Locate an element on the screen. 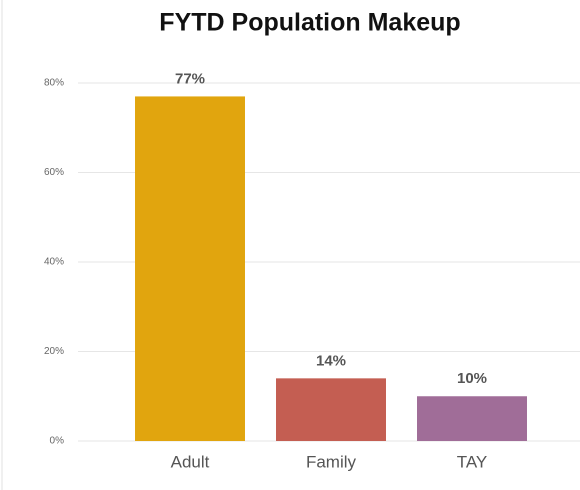  x-tick-label: TAY is located at coordinates (472, 461).